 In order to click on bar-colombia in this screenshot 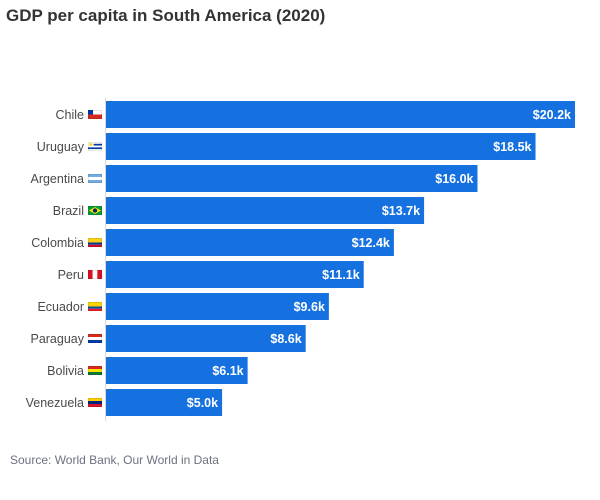, I will do `click(250, 242)`.